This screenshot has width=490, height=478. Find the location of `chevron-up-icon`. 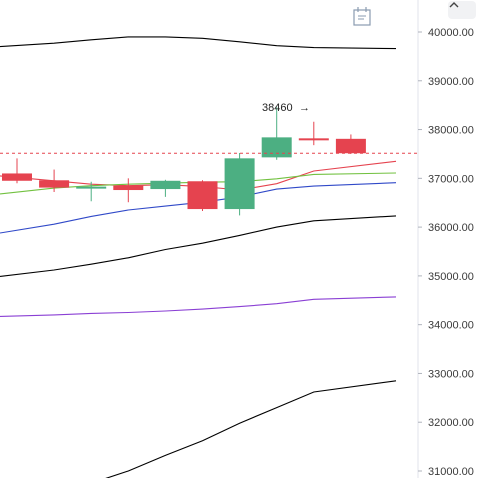

chevron-up-icon is located at coordinates (462, 10).